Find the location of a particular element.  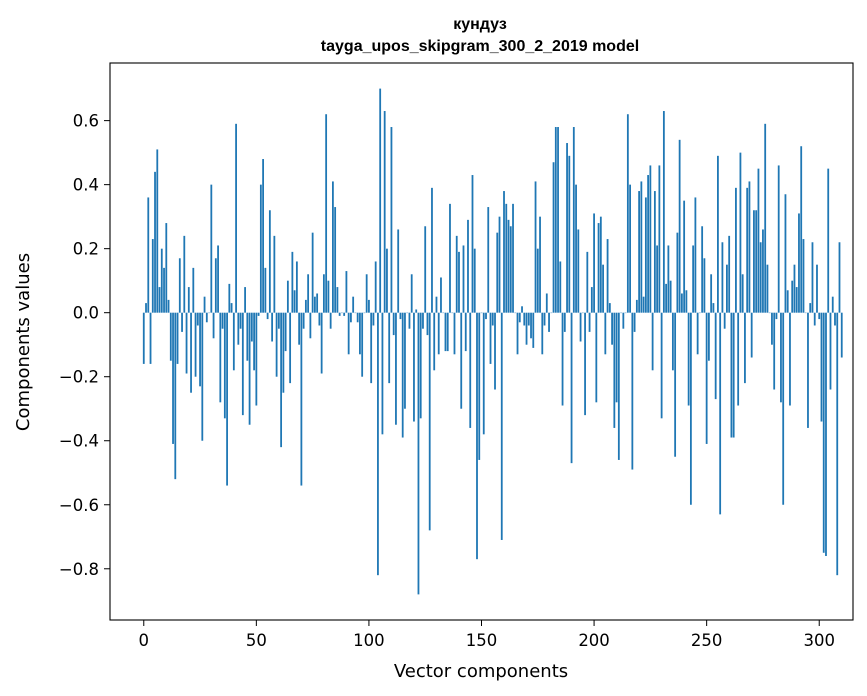

x-axis-label: Vector components is located at coordinates (481, 671).